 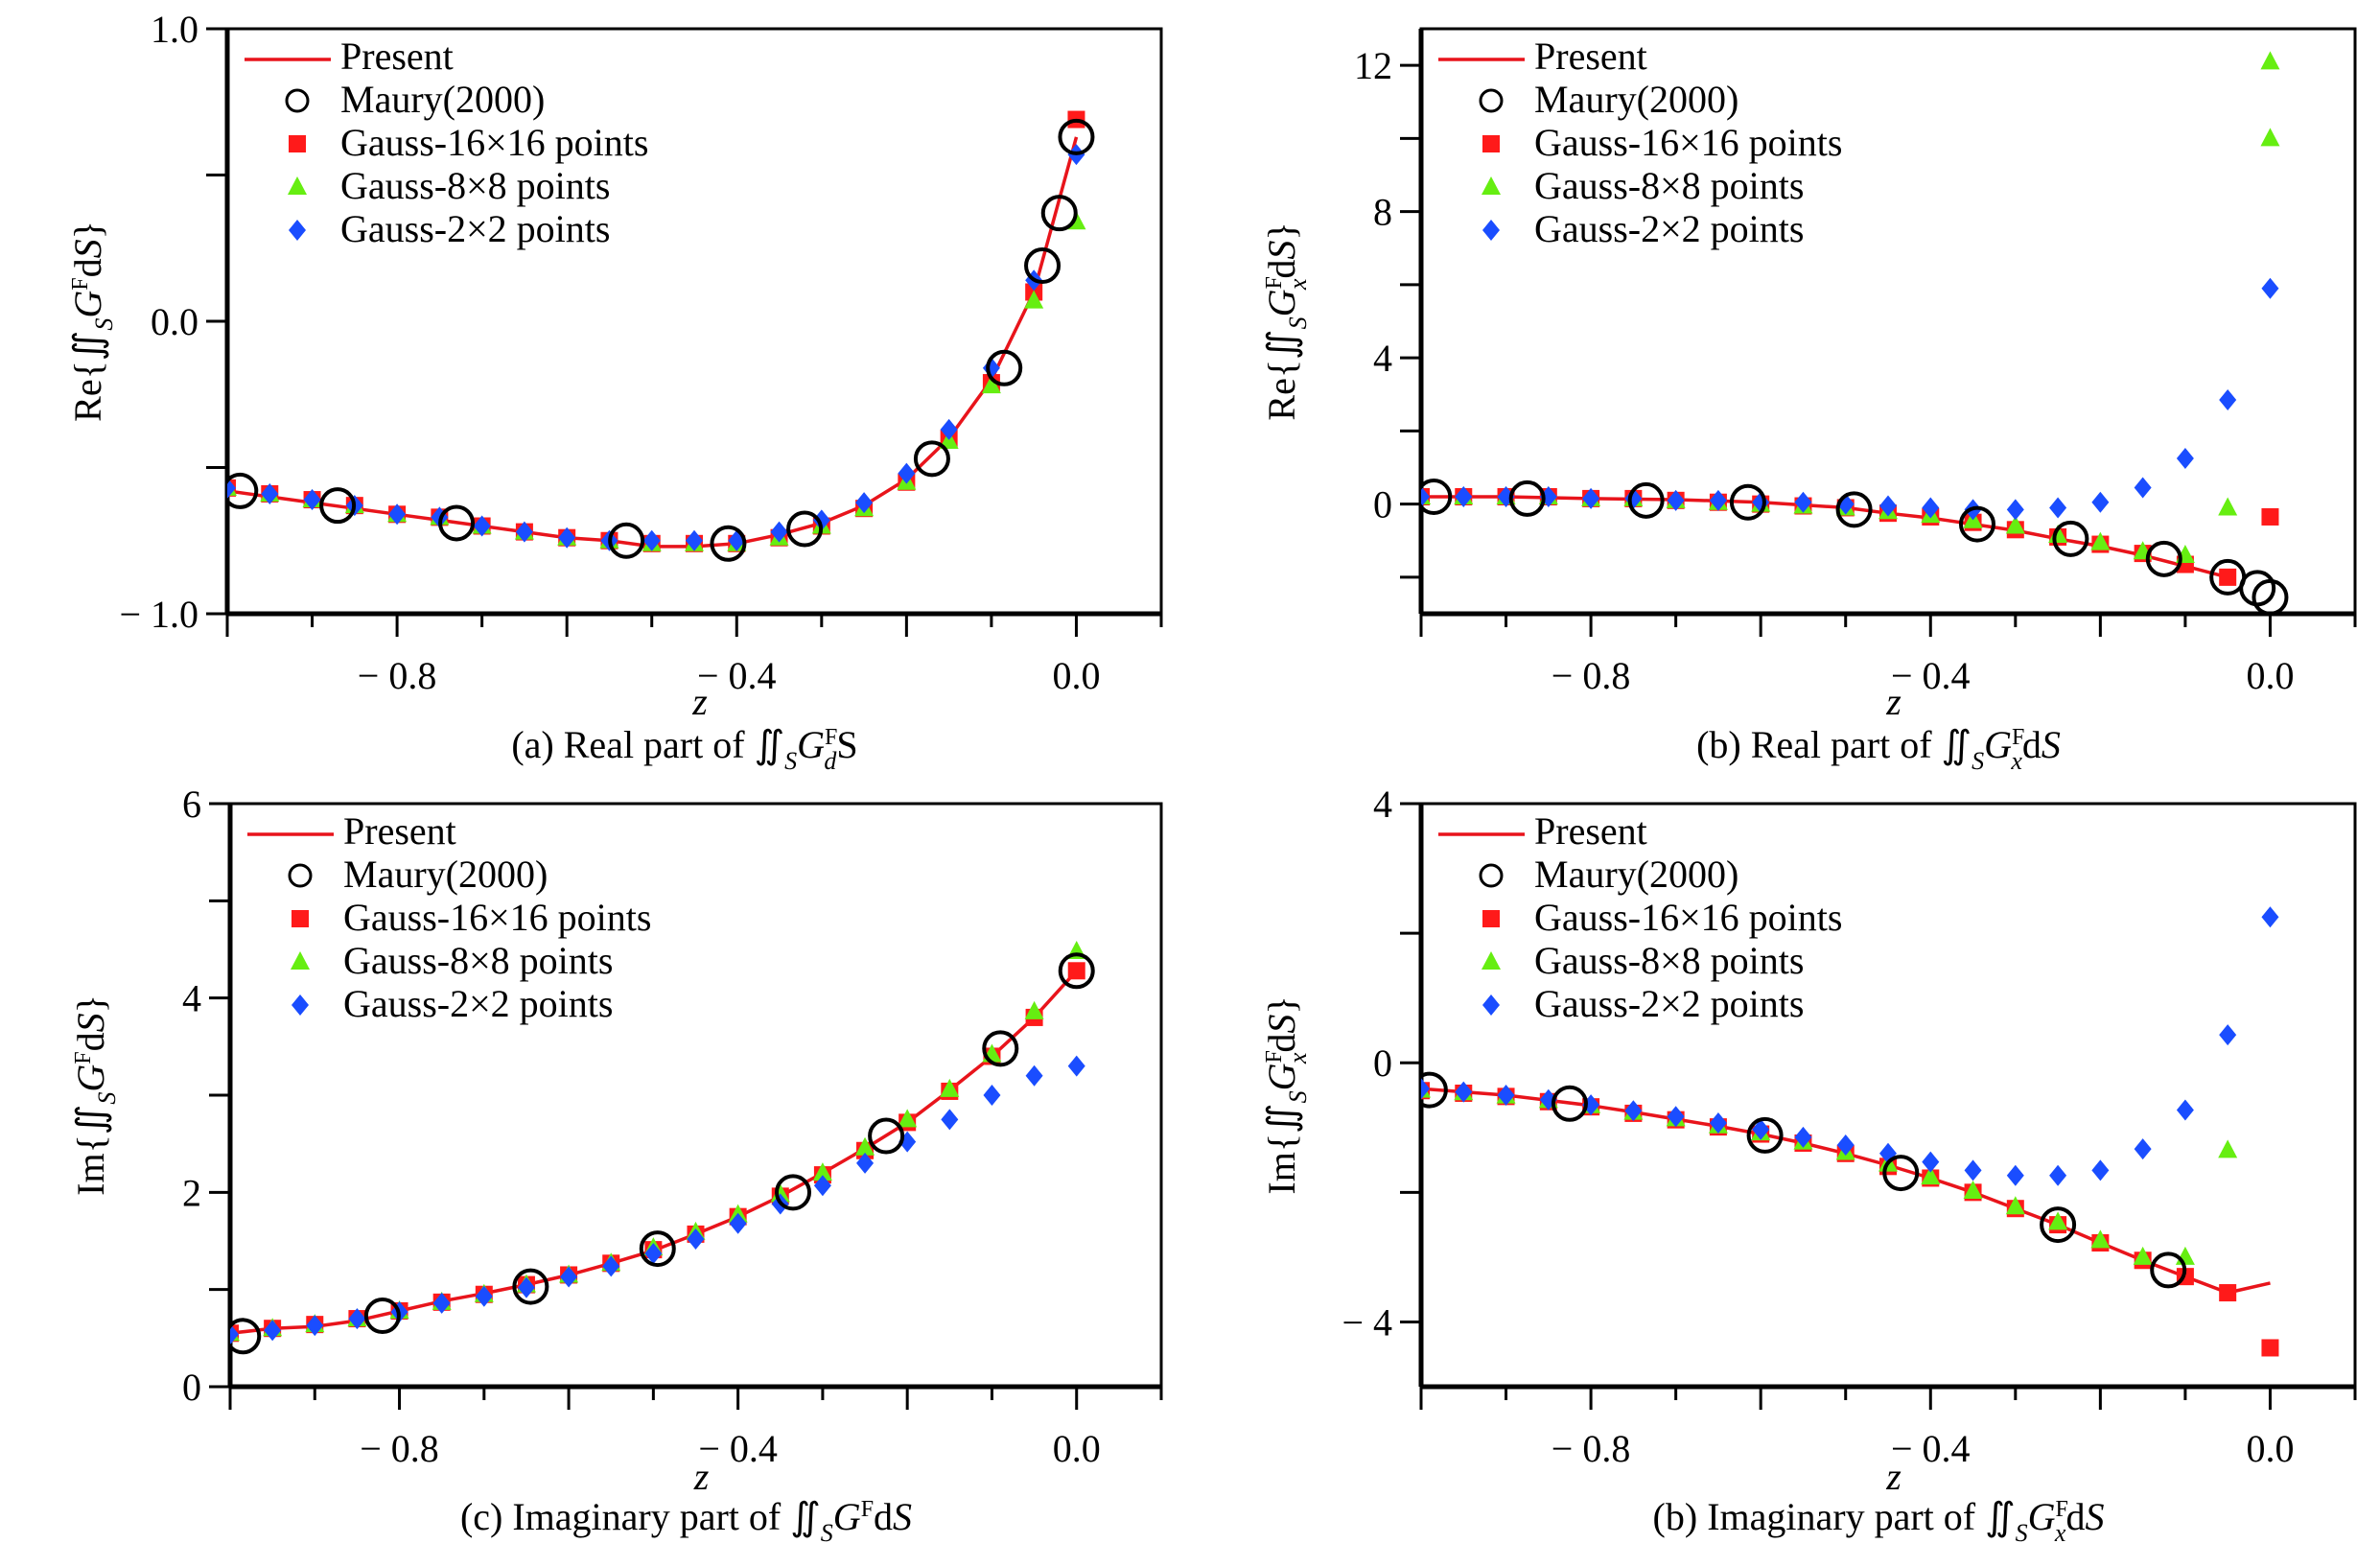 I want to click on y-tick-label: 0, so click(x=1382, y=1063).